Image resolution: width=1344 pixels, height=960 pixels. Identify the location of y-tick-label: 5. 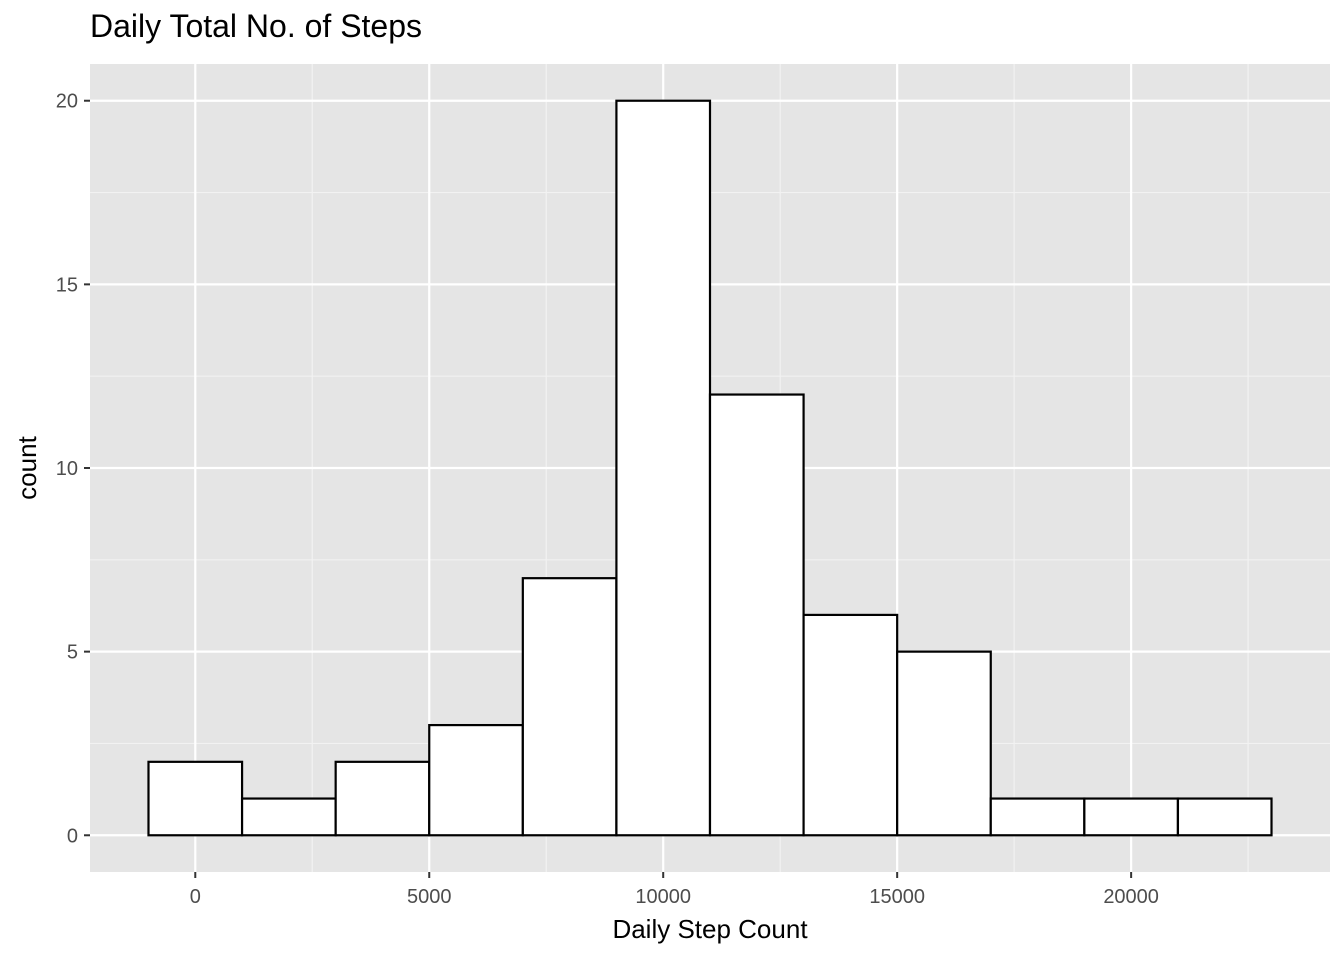
(72, 653).